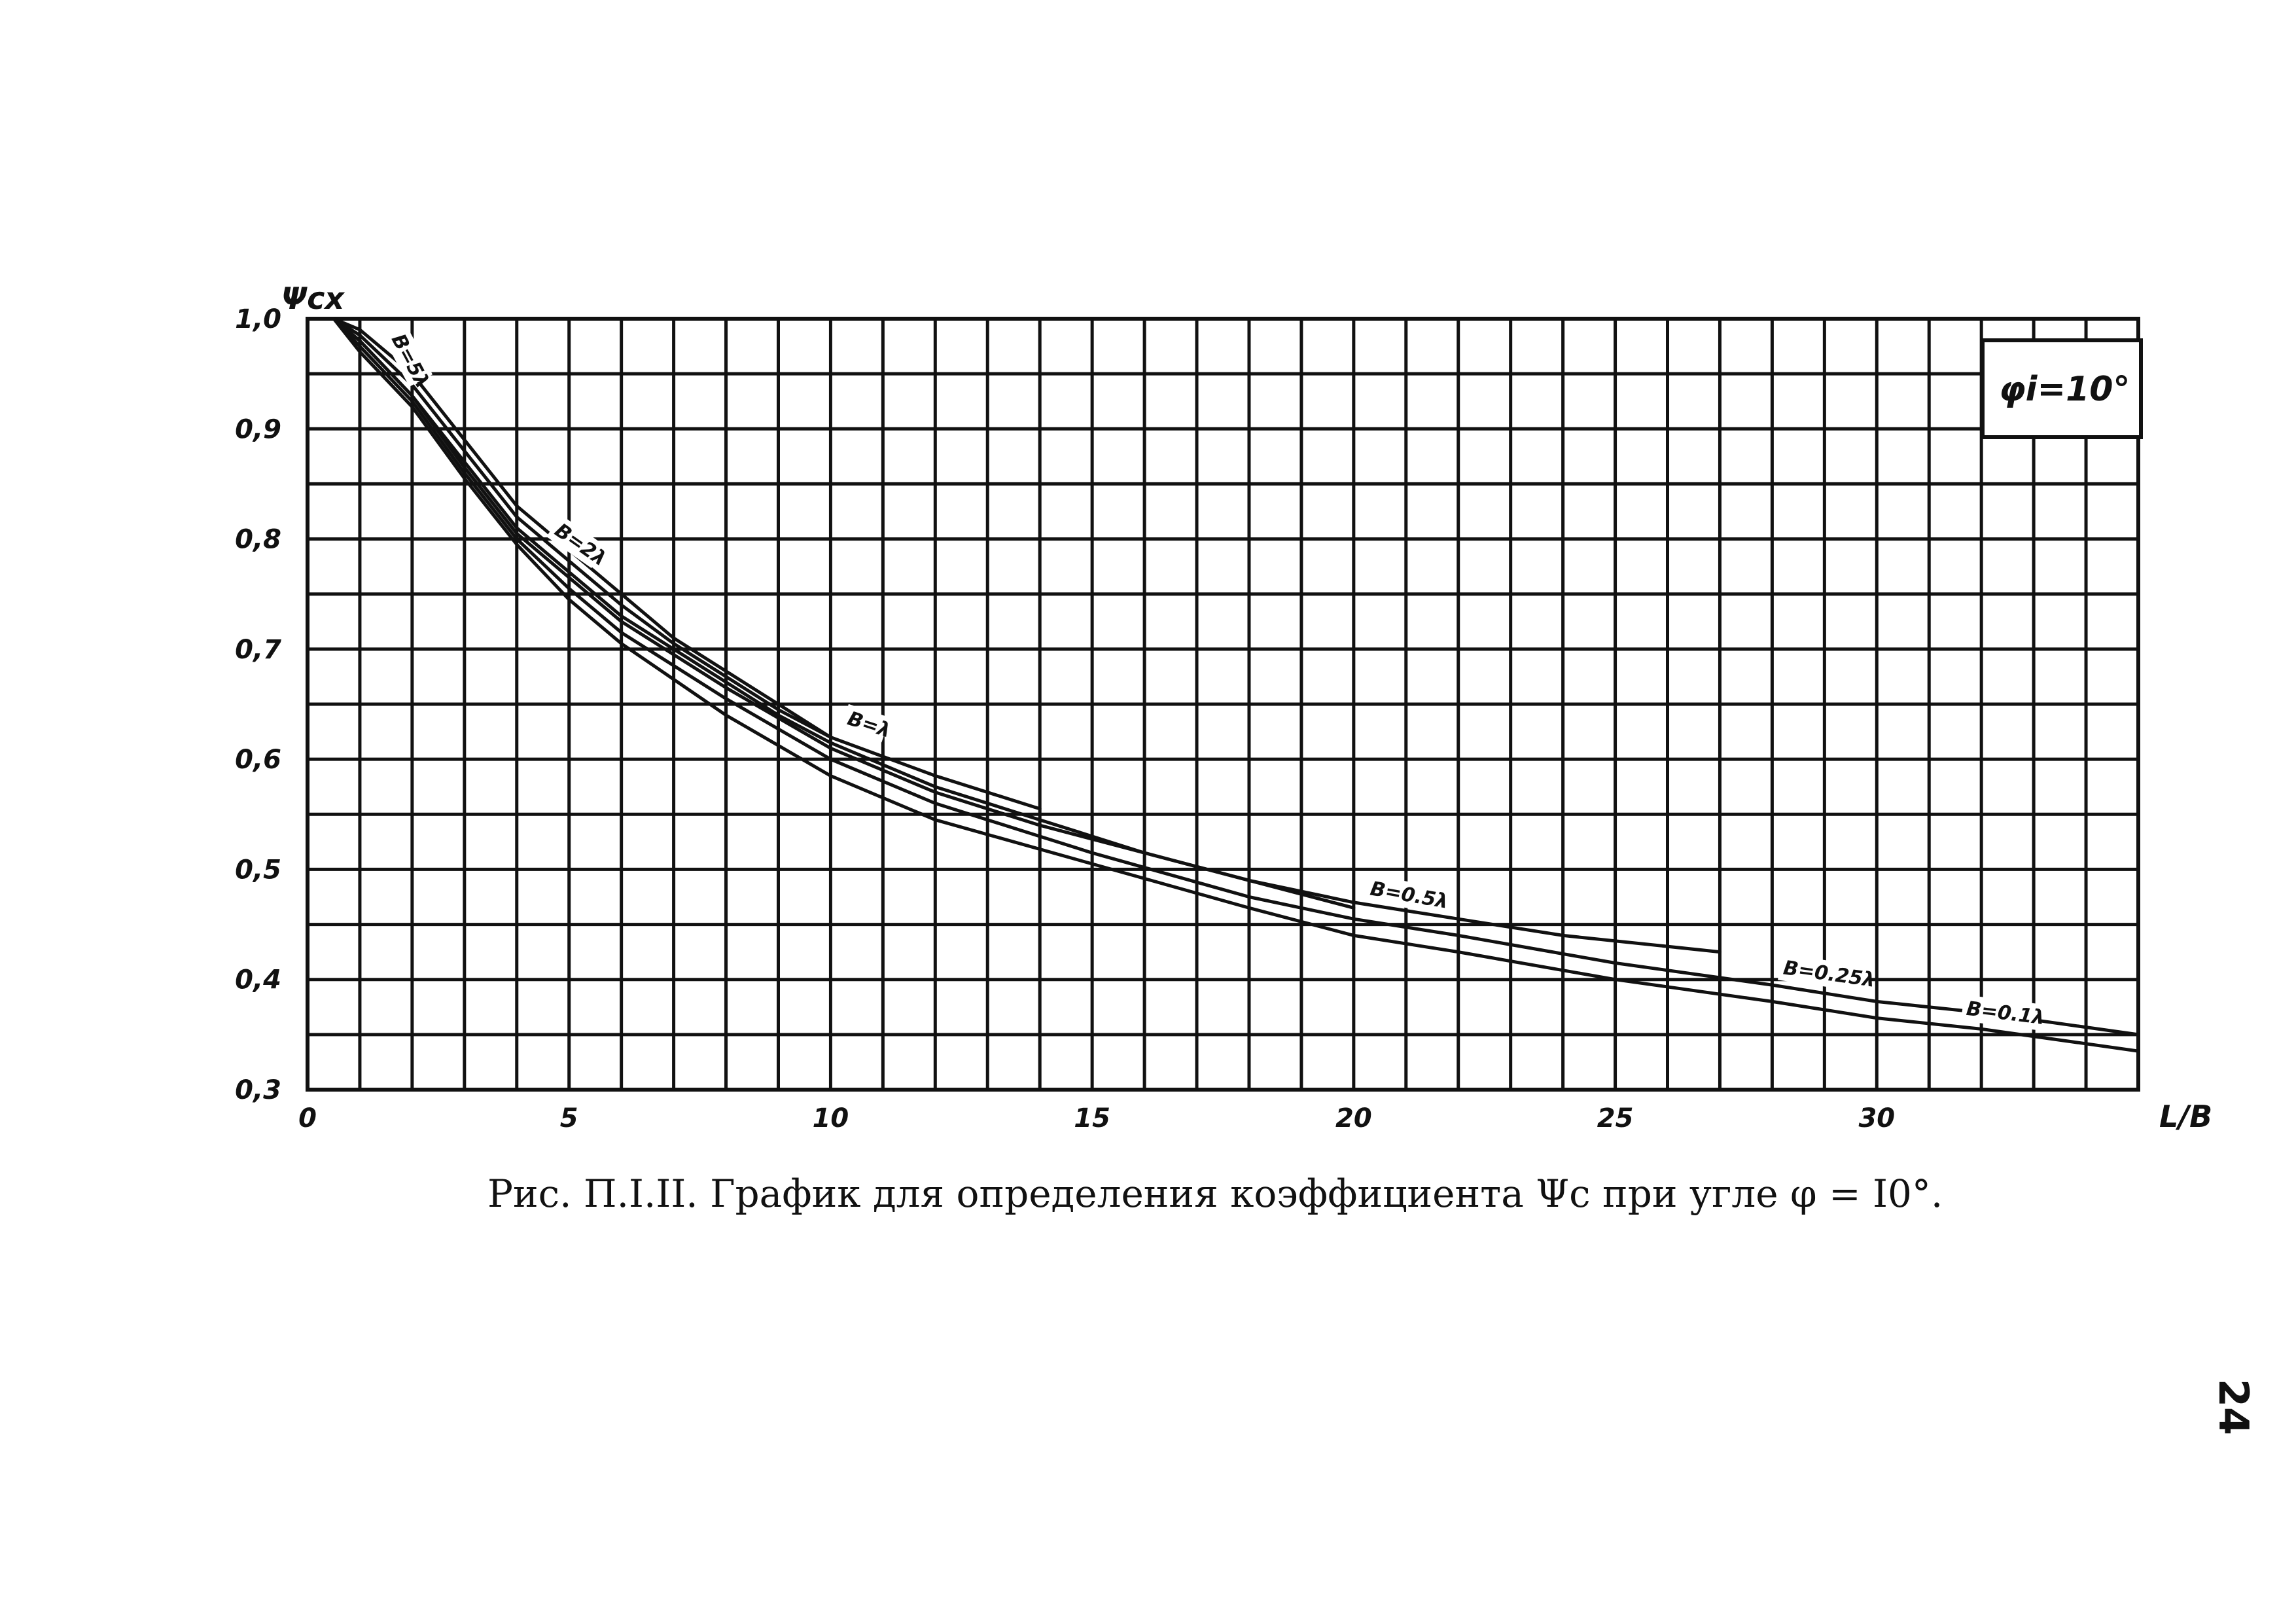  Describe the element at coordinates (313, 298) in the screenshot. I see `y-axis-title: Ψcx` at that location.